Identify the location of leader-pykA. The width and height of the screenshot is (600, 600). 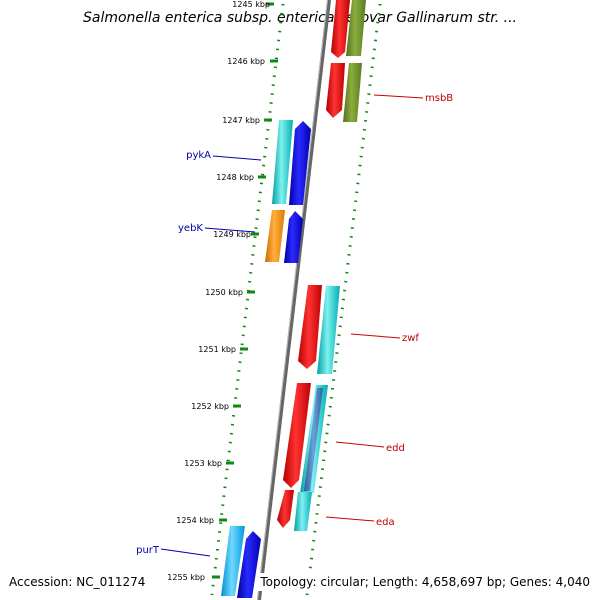
(237, 158).